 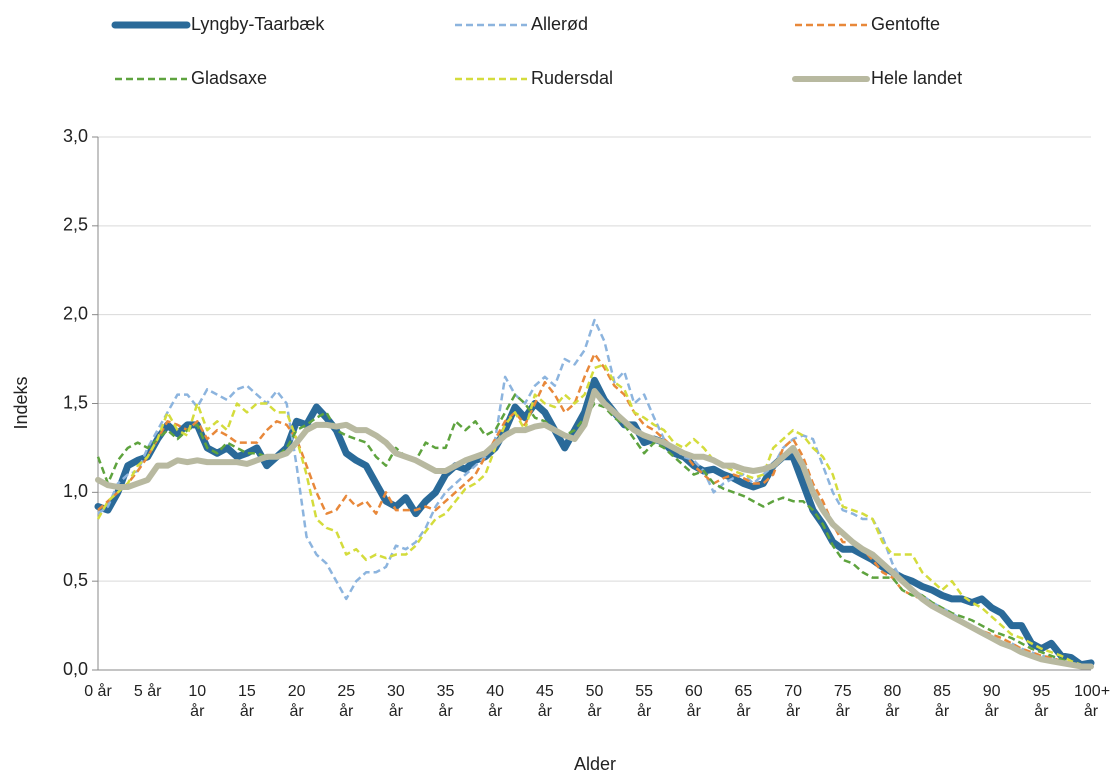 I want to click on x-axis-label: Alder, so click(x=595, y=764).